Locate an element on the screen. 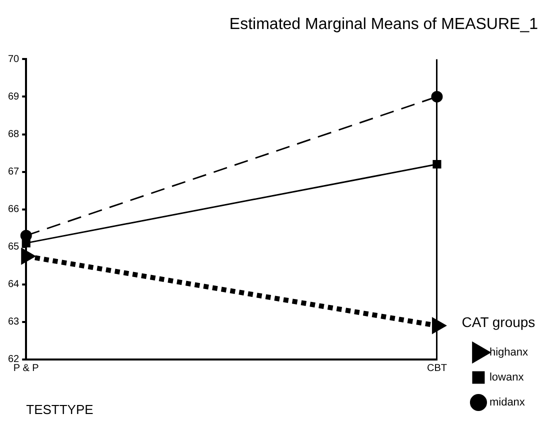  y-tick-label: 67 is located at coordinates (14, 172).